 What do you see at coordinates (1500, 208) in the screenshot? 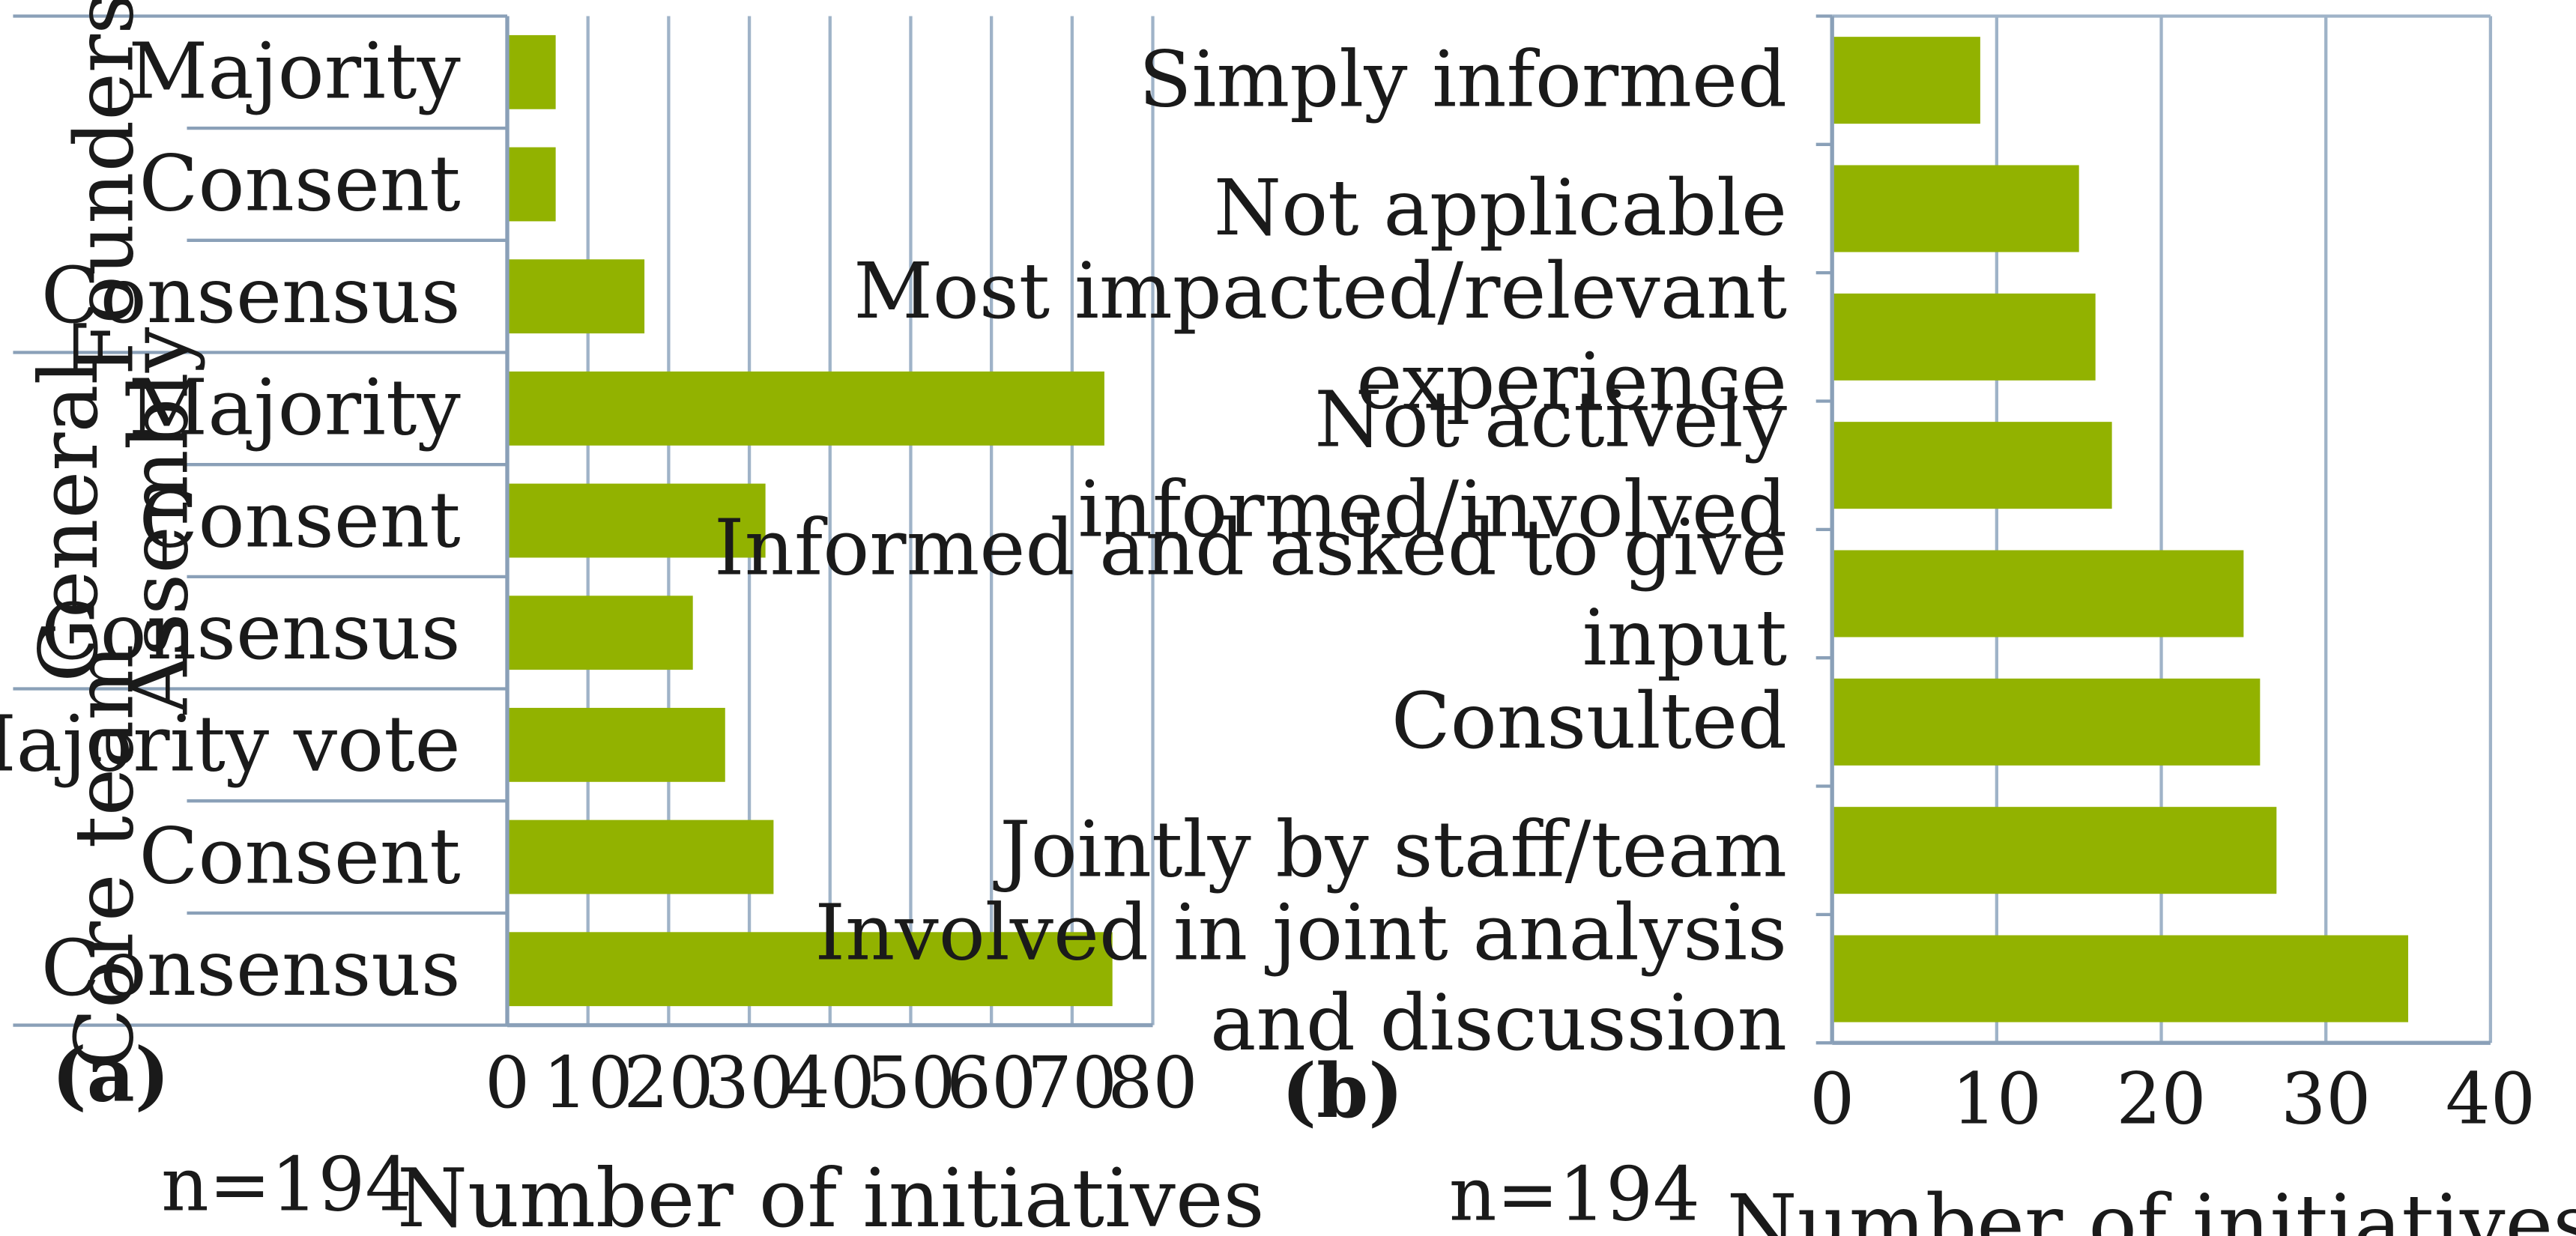
I see `chart-b-category-label: Not applicable` at bounding box center [1500, 208].